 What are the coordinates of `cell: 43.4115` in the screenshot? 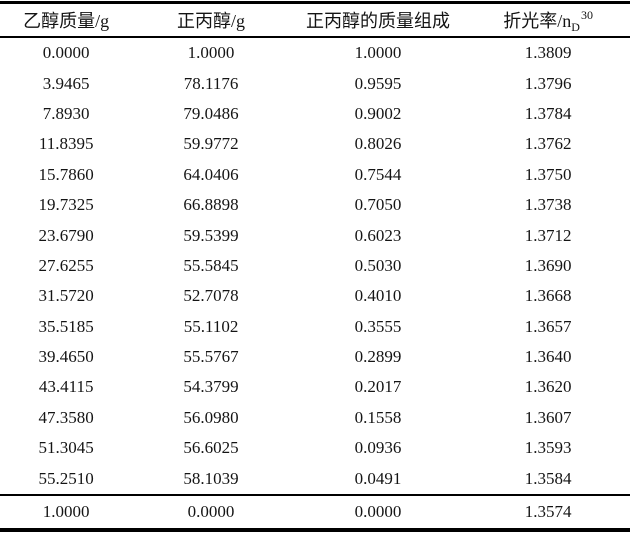 It's located at (66, 387).